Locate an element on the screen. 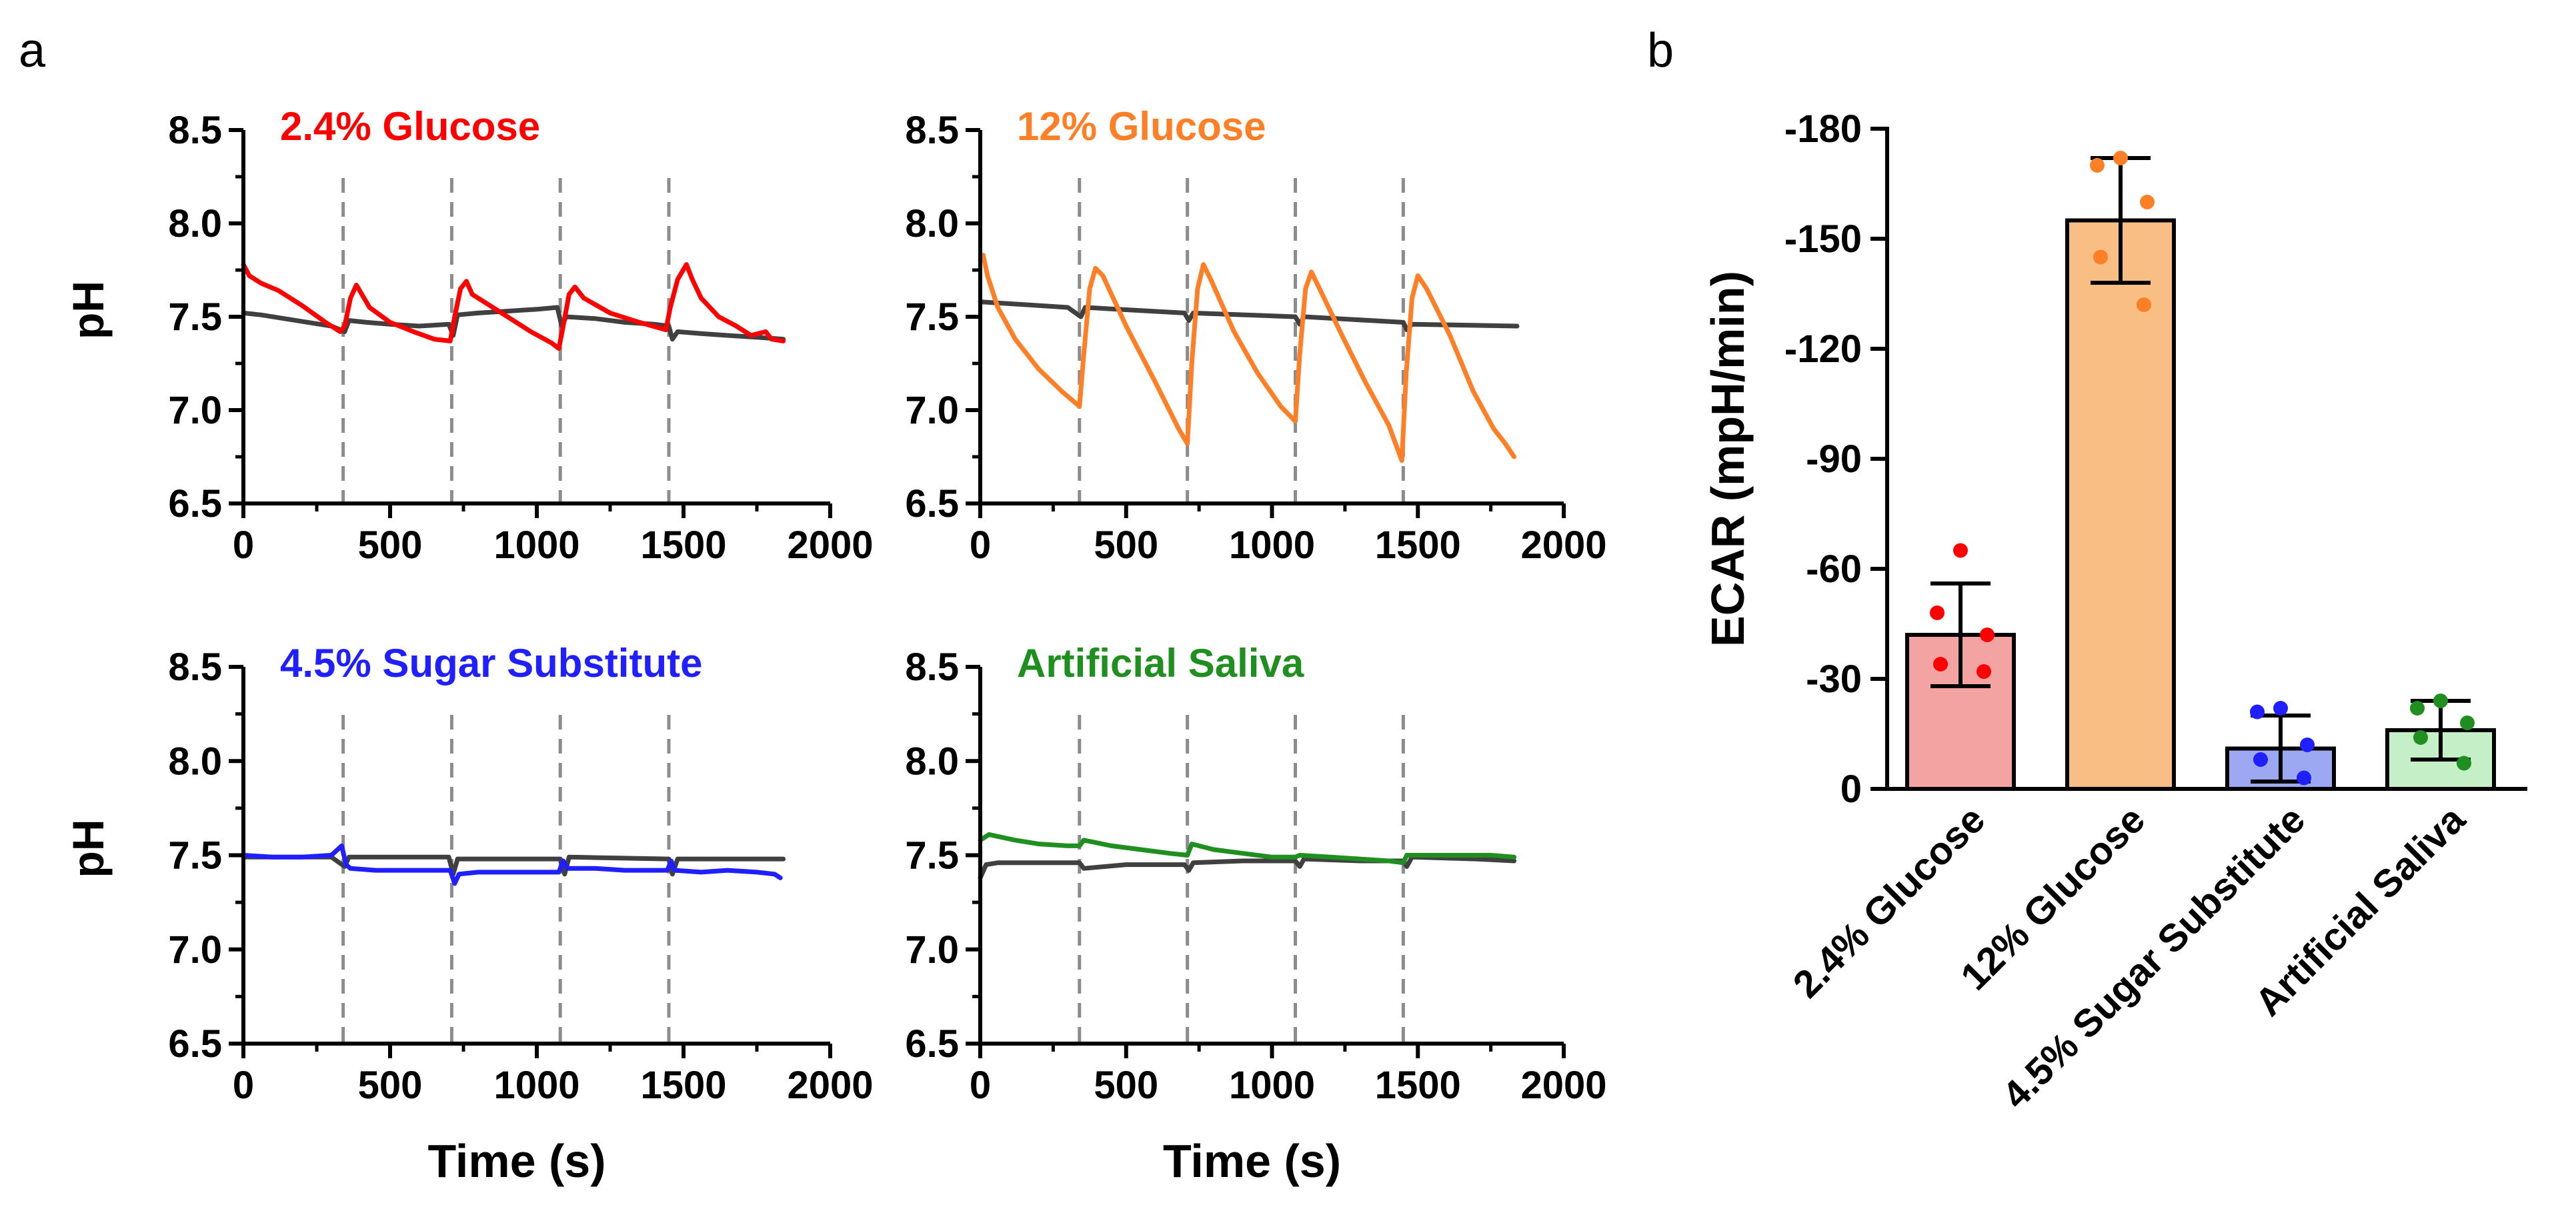 The width and height of the screenshot is (2576, 1223). category-label: 4.5% Sugar Substitute is located at coordinates (2153, 957).